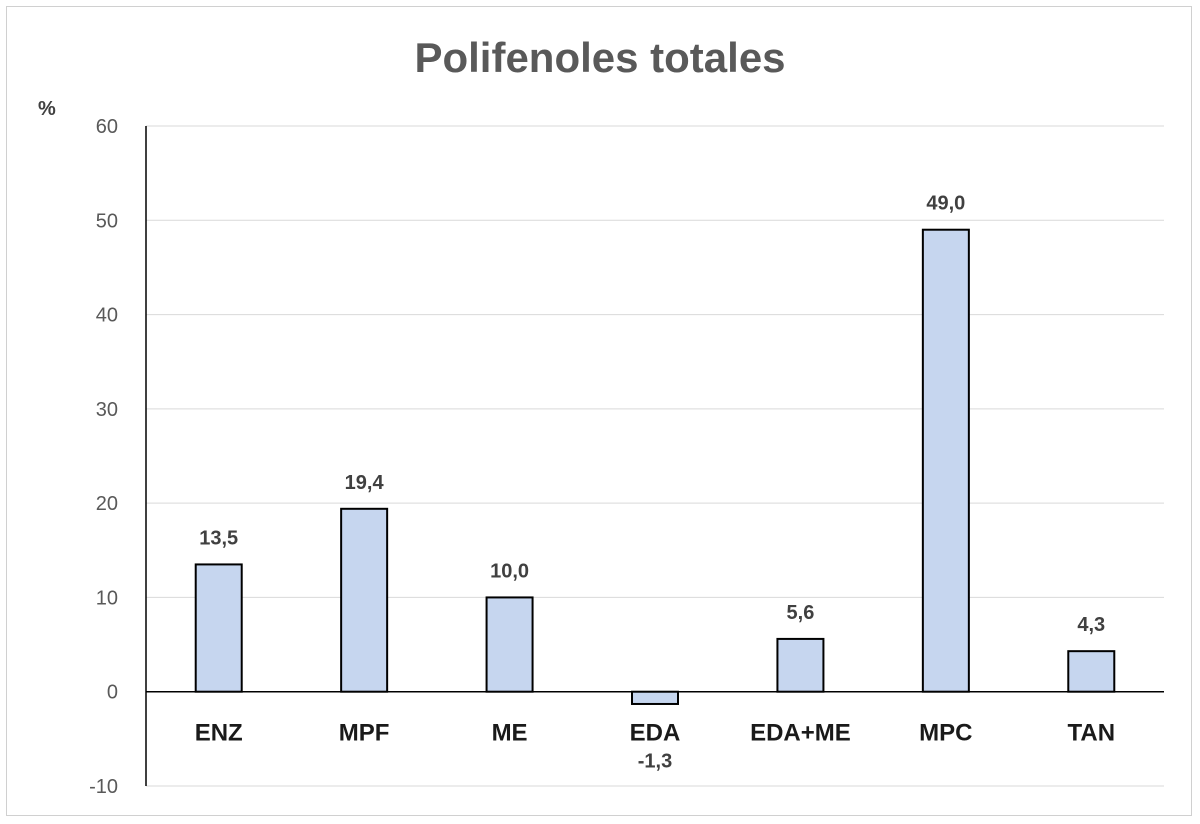 The width and height of the screenshot is (1200, 824). What do you see at coordinates (1092, 733) in the screenshot?
I see `x-category-label: TAN` at bounding box center [1092, 733].